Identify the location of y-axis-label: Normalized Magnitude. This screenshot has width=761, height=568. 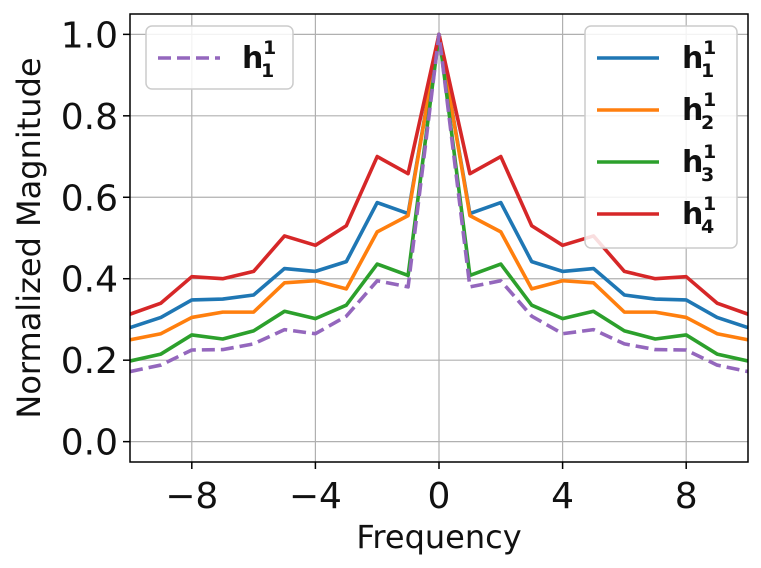
(29, 237).